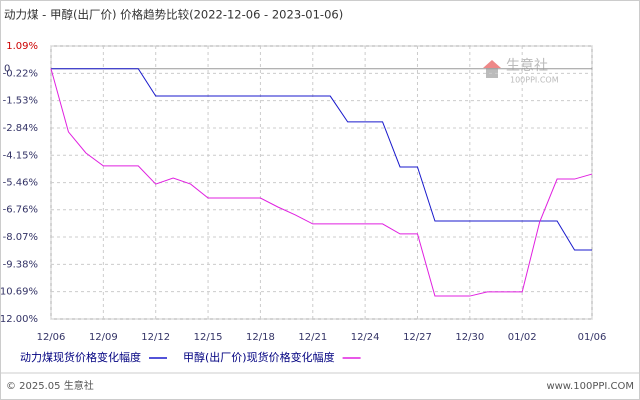 Image resolution: width=640 pixels, height=400 pixels. What do you see at coordinates (592, 337) in the screenshot?
I see `x-tick-label: 01/06` at bounding box center [592, 337].